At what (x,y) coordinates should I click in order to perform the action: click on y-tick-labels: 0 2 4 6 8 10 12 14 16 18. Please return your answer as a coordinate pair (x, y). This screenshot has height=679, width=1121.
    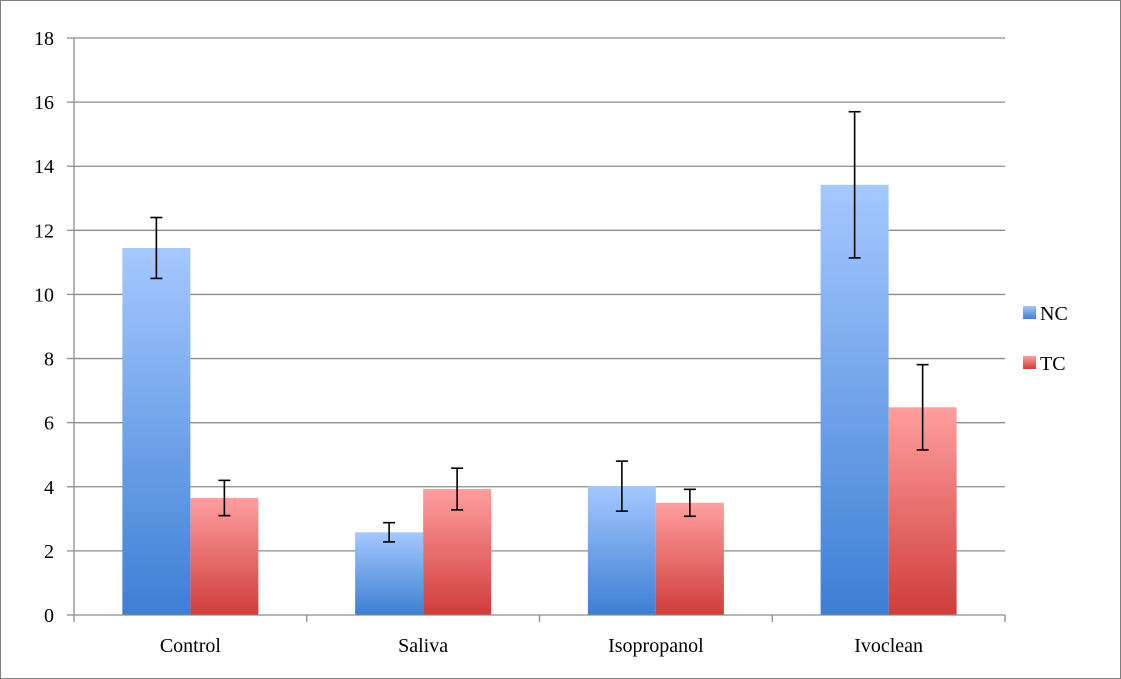
    Looking at the image, I should click on (44, 327).